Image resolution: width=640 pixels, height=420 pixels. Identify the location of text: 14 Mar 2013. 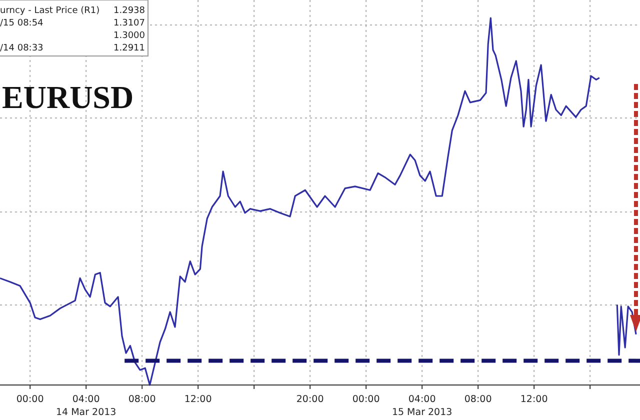
(86, 412).